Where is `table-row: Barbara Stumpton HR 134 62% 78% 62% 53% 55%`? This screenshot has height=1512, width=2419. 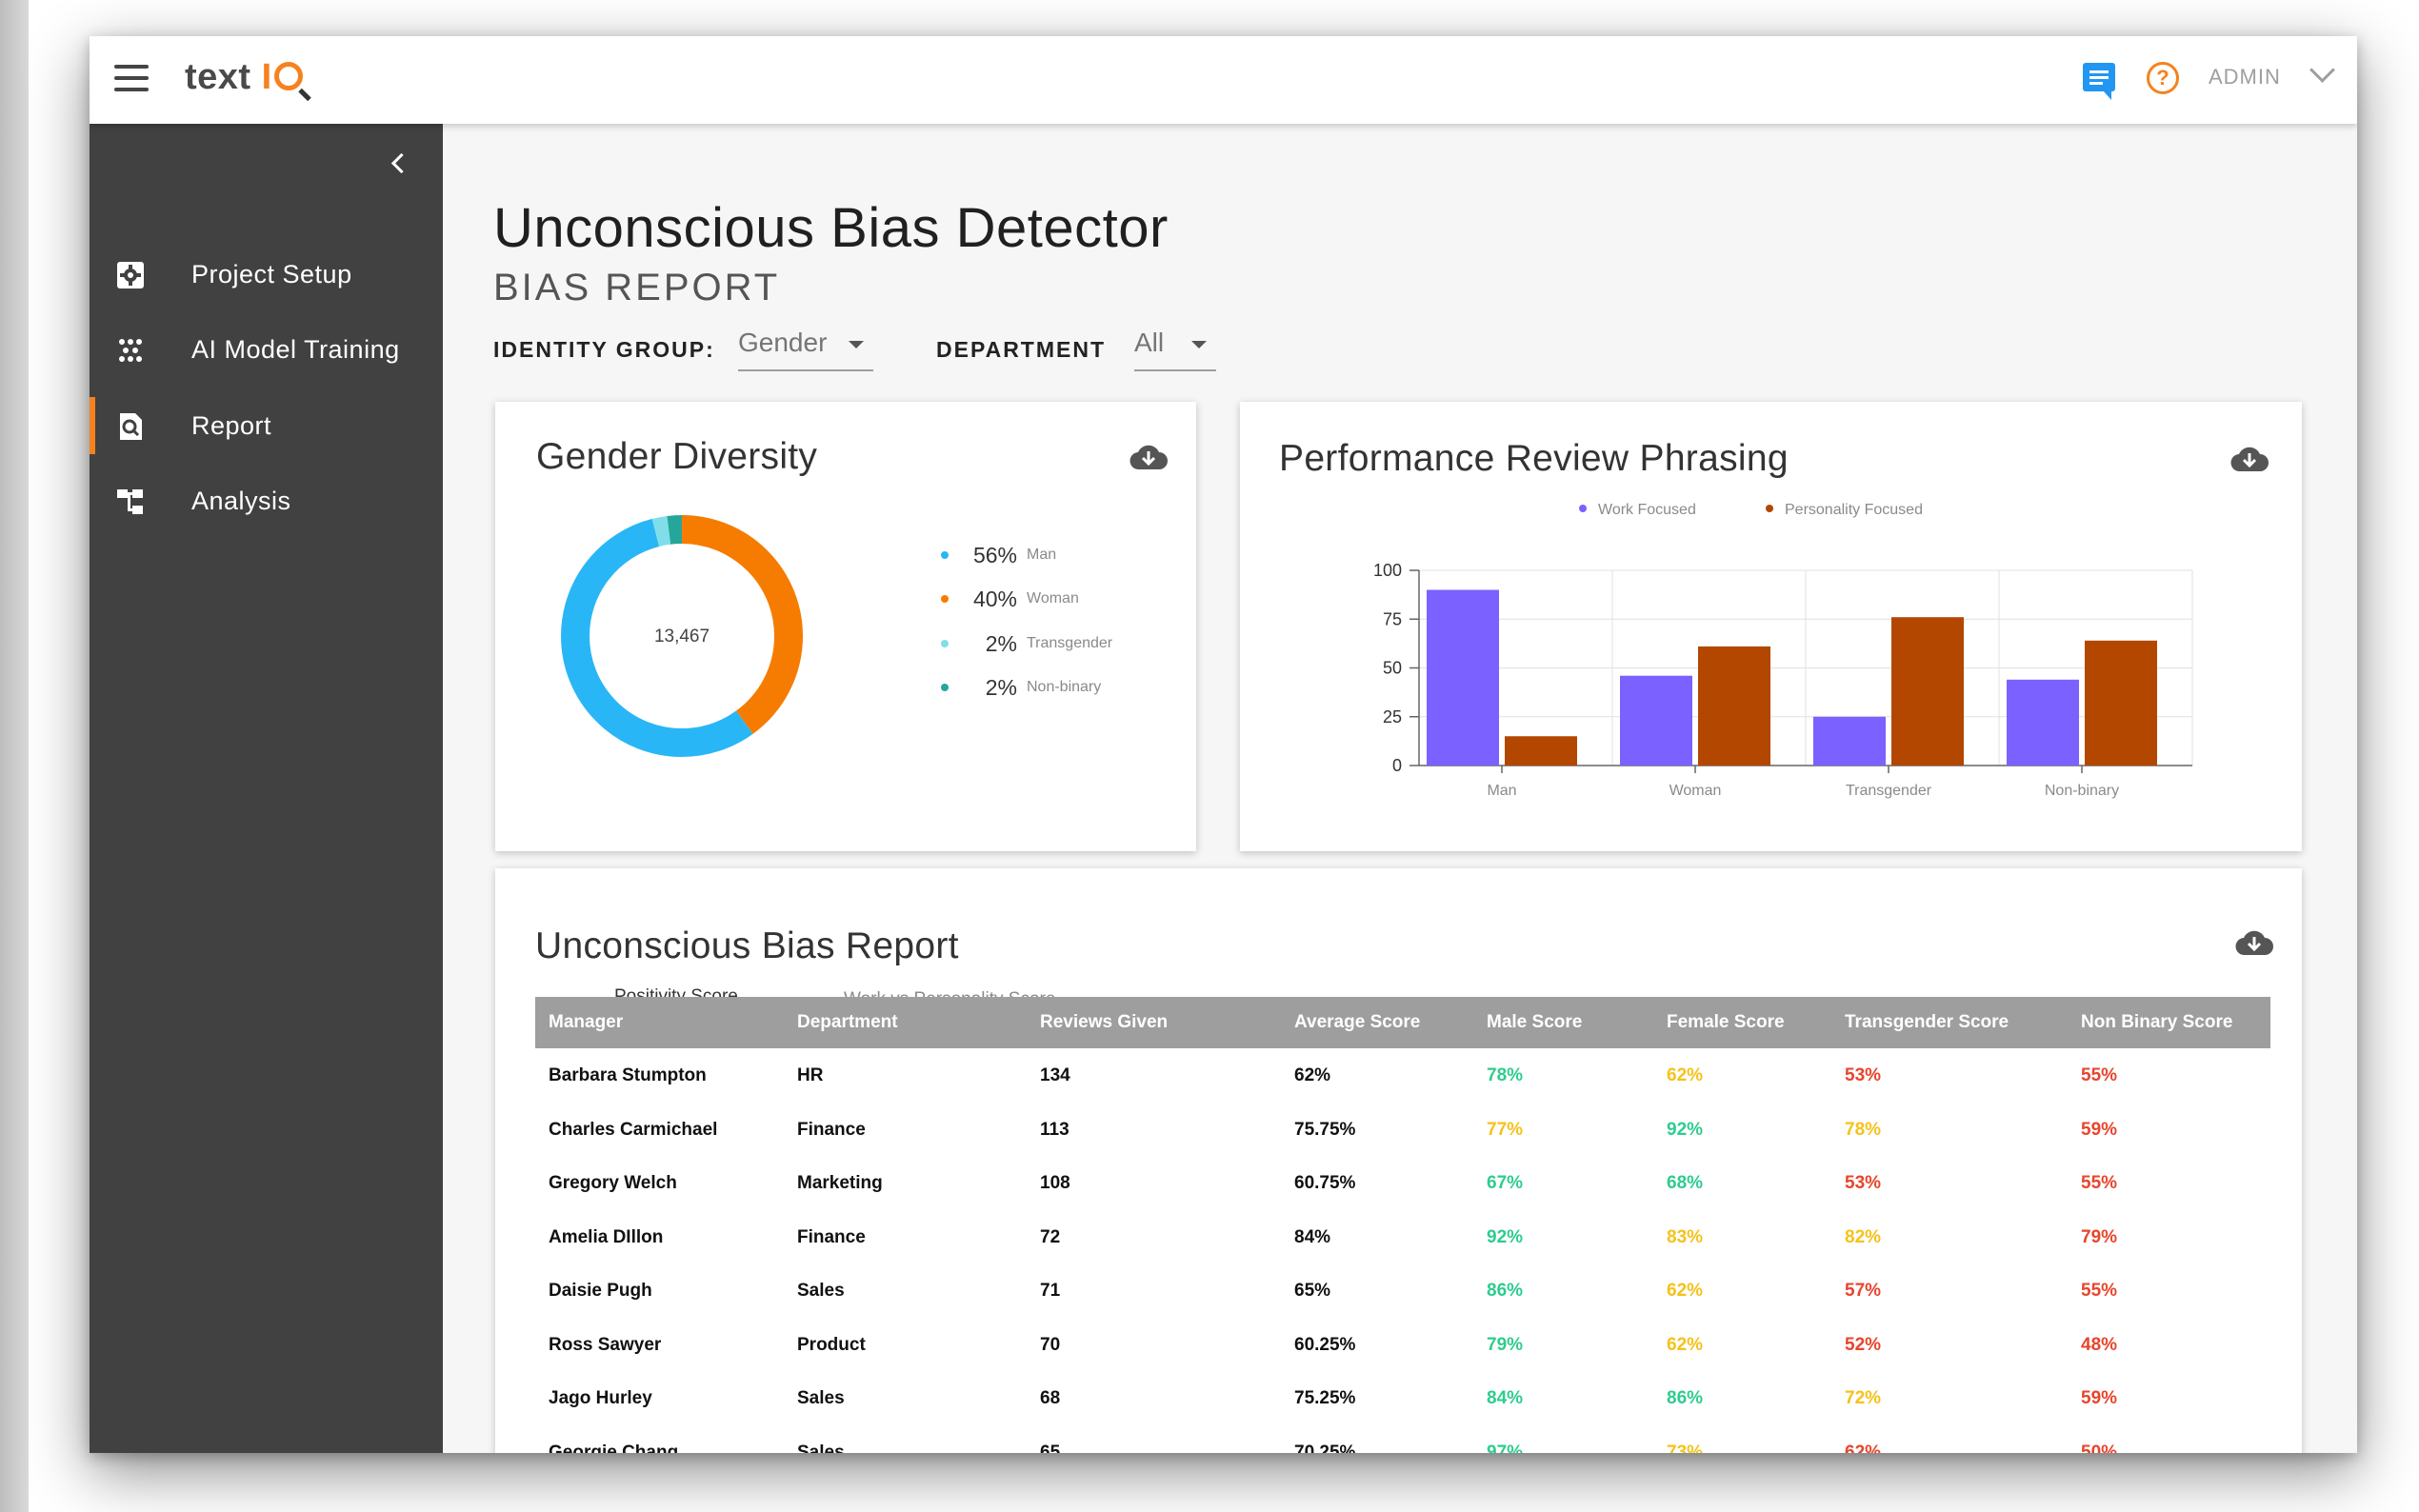 table-row: Barbara Stumpton HR 134 62% 78% 62% 53% 55% is located at coordinates (1402, 1075).